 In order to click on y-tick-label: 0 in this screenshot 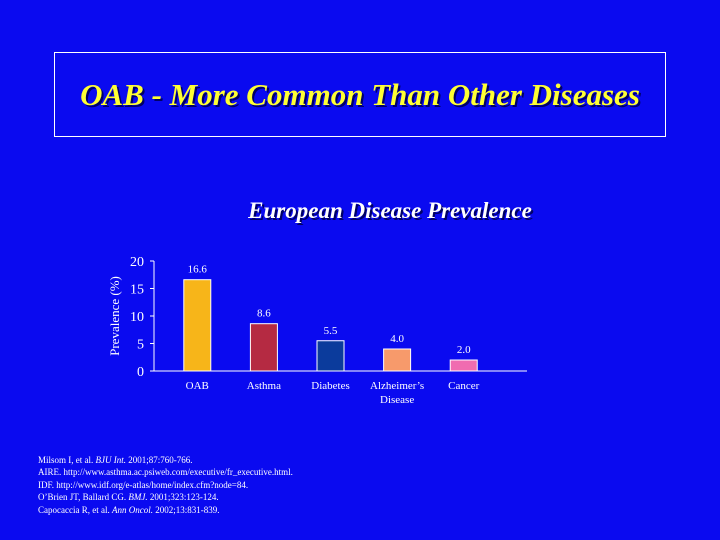, I will do `click(140, 372)`.